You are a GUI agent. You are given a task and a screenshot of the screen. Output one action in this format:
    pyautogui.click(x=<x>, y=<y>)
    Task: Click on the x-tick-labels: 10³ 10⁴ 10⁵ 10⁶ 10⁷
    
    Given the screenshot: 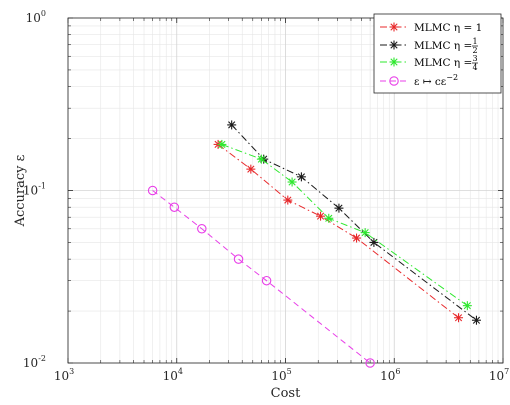 What is the action you would take?
    pyautogui.click(x=281, y=375)
    